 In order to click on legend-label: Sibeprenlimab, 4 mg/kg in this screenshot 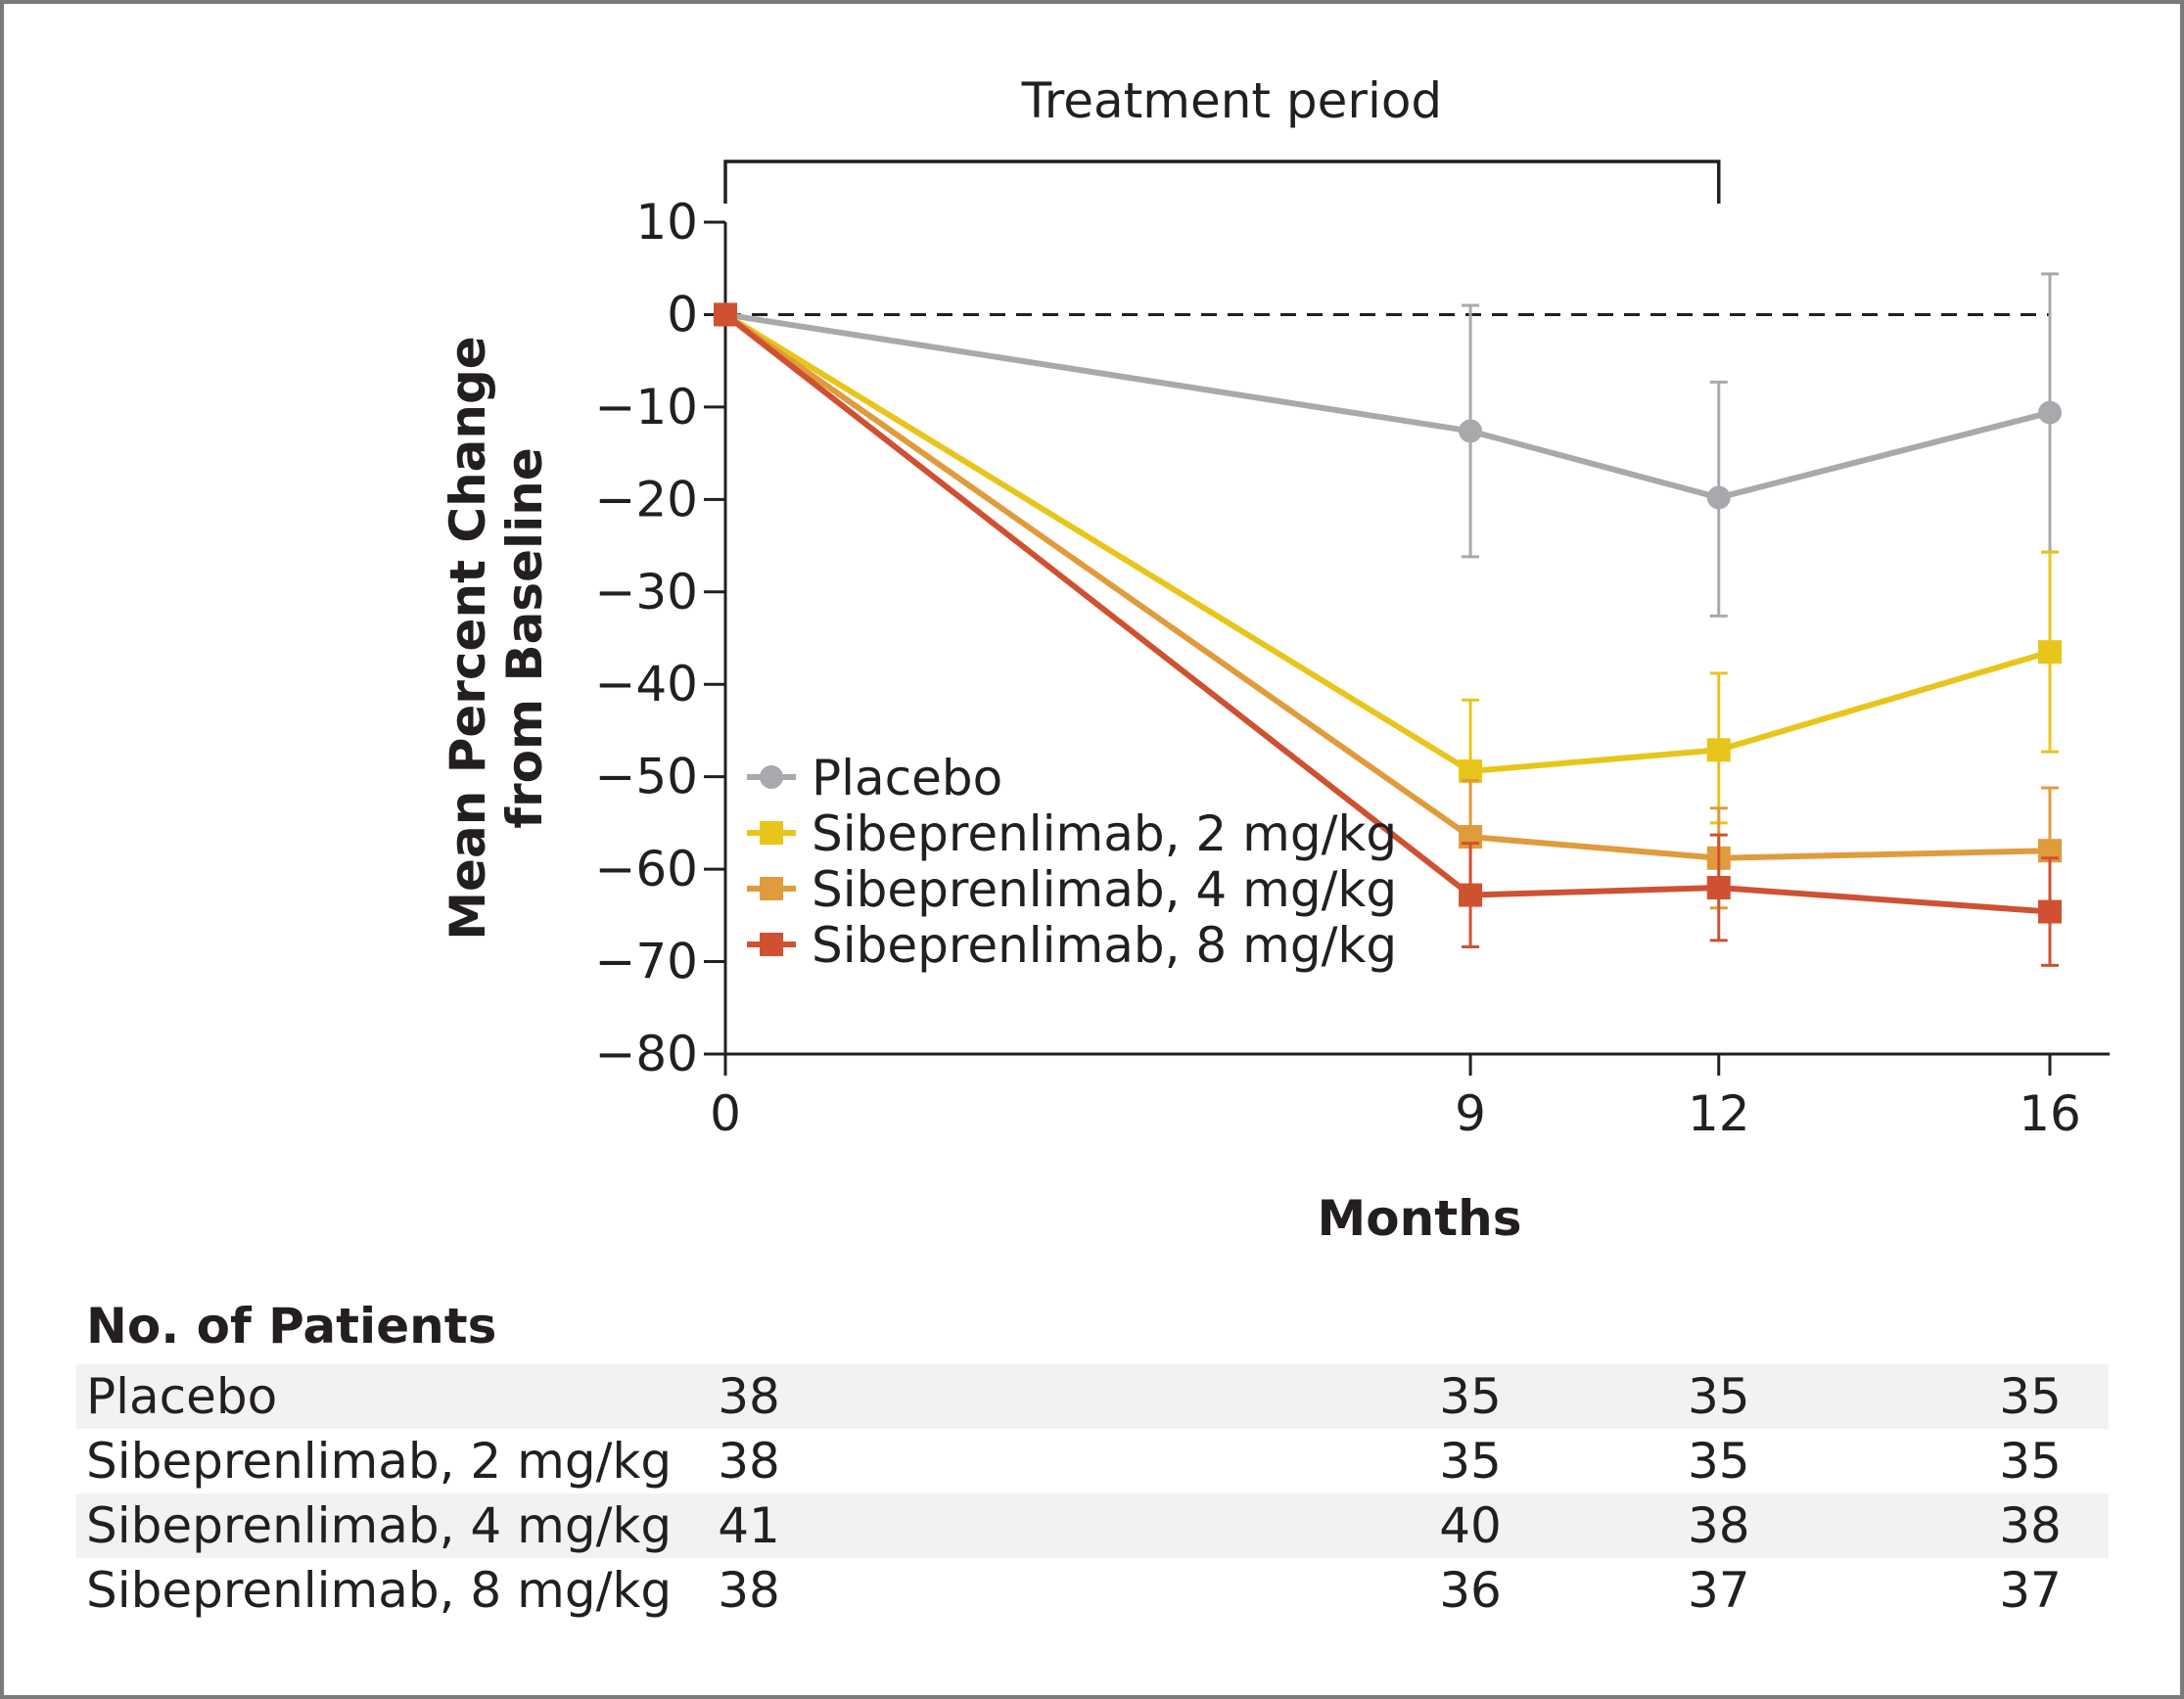, I will do `click(1104, 889)`.